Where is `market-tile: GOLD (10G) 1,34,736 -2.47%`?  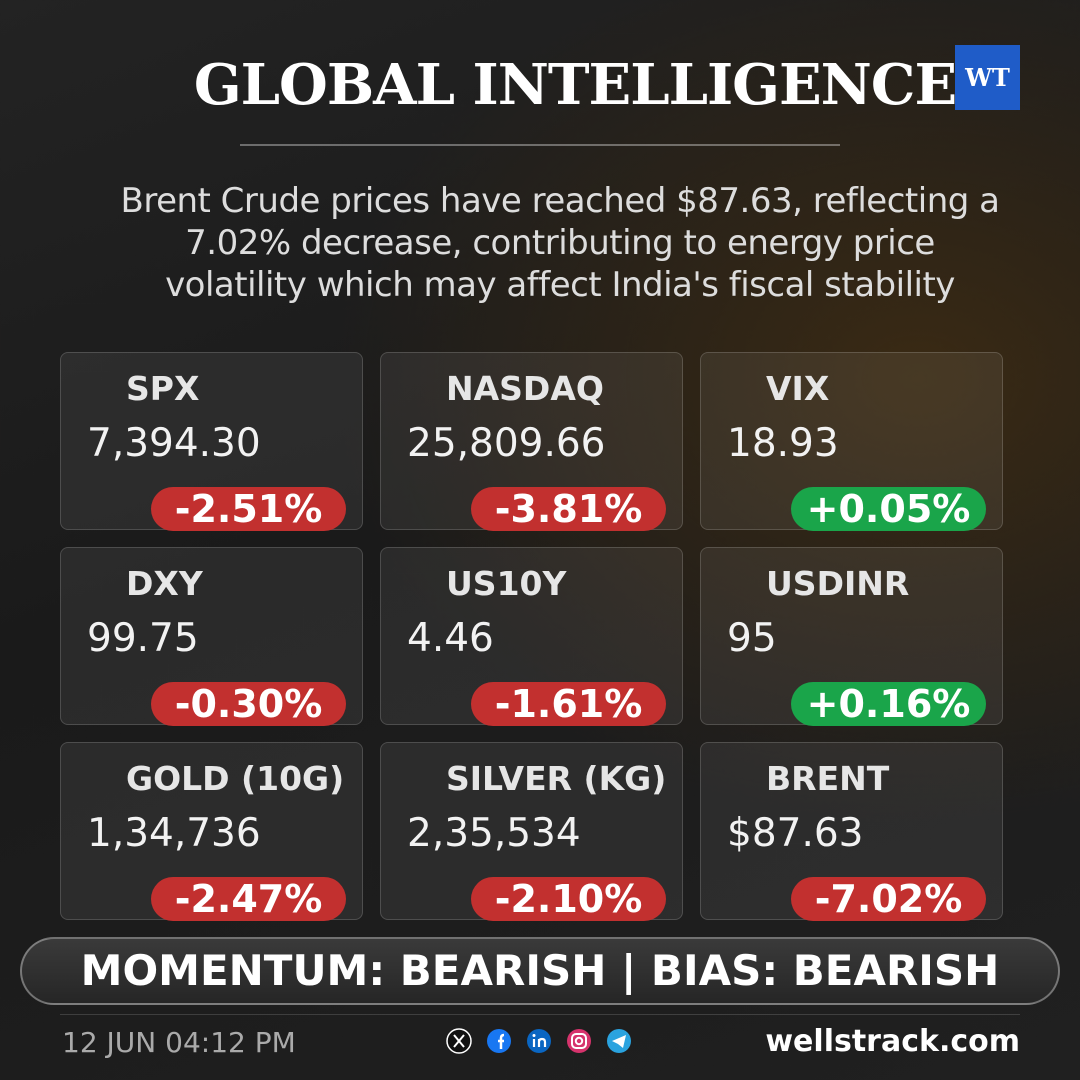 market-tile: GOLD (10G) 1,34,736 -2.47% is located at coordinates (211, 831).